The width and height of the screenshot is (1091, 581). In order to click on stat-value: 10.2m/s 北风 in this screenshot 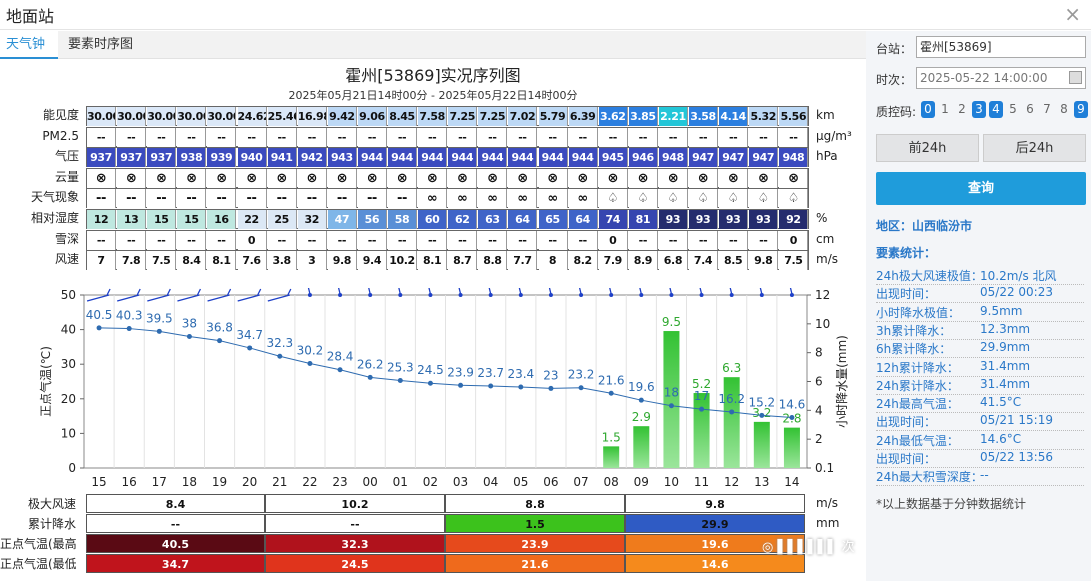, I will do `click(1018, 276)`.